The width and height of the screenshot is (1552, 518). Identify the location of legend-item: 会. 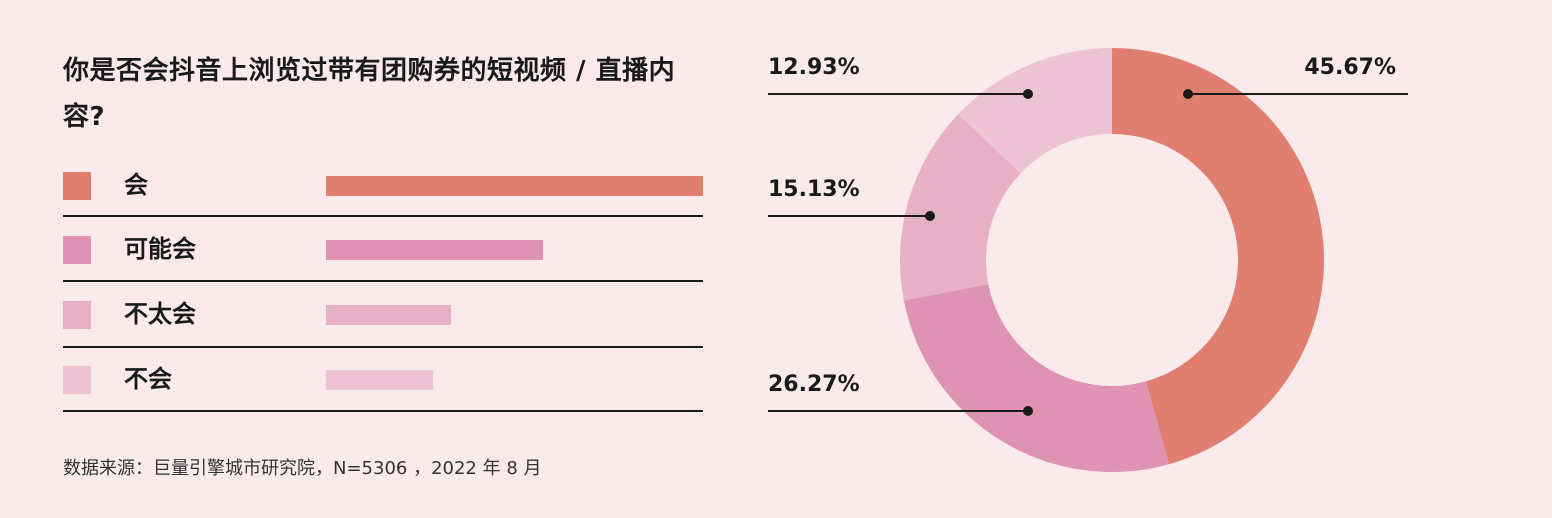
(383, 186).